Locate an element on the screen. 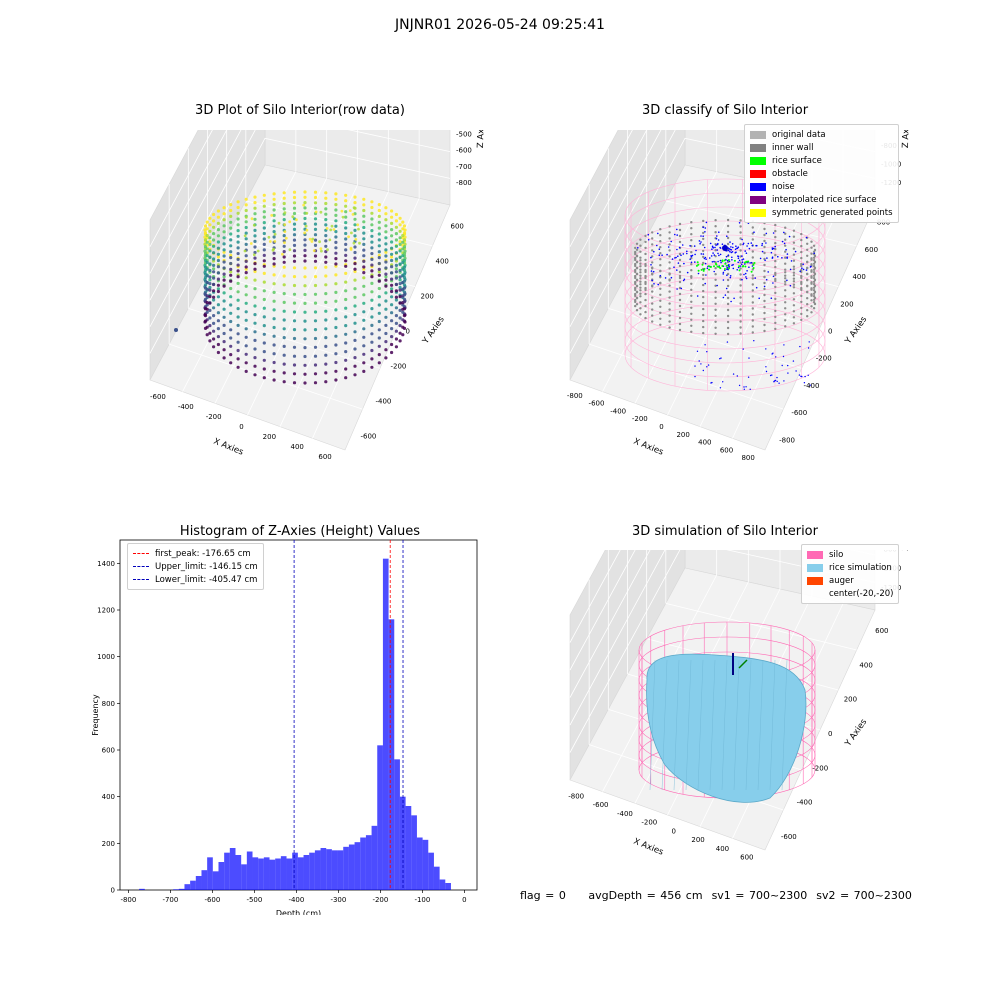 This screenshot has height=1000, width=1000. grid-line is located at coordinates (686, 376).